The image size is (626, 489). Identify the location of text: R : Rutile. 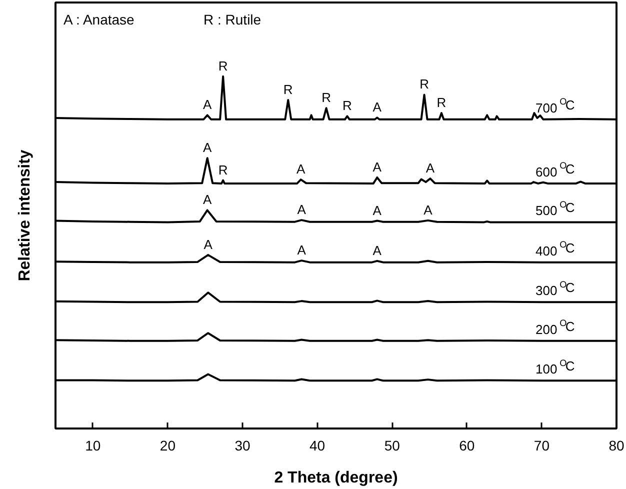
(233, 20).